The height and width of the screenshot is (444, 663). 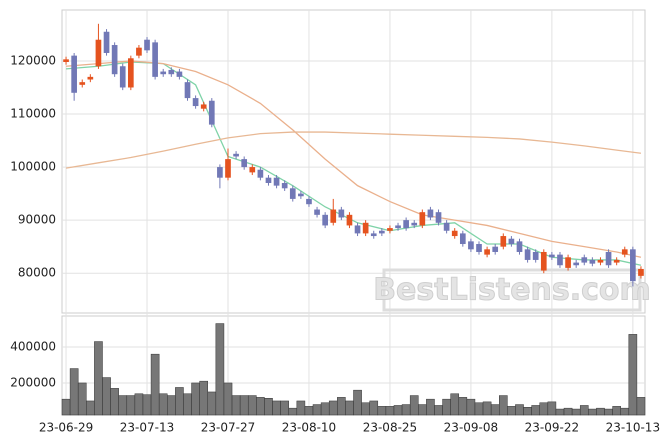 What do you see at coordinates (633, 428) in the screenshot?
I see `x-tick-label: 23-10-13` at bounding box center [633, 428].